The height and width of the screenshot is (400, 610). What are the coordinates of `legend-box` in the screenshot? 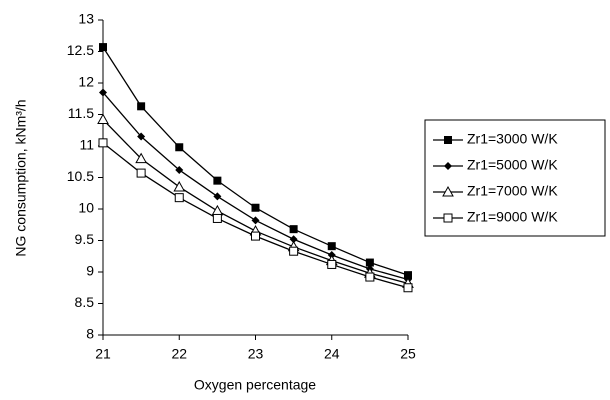 It's located at (515, 178).